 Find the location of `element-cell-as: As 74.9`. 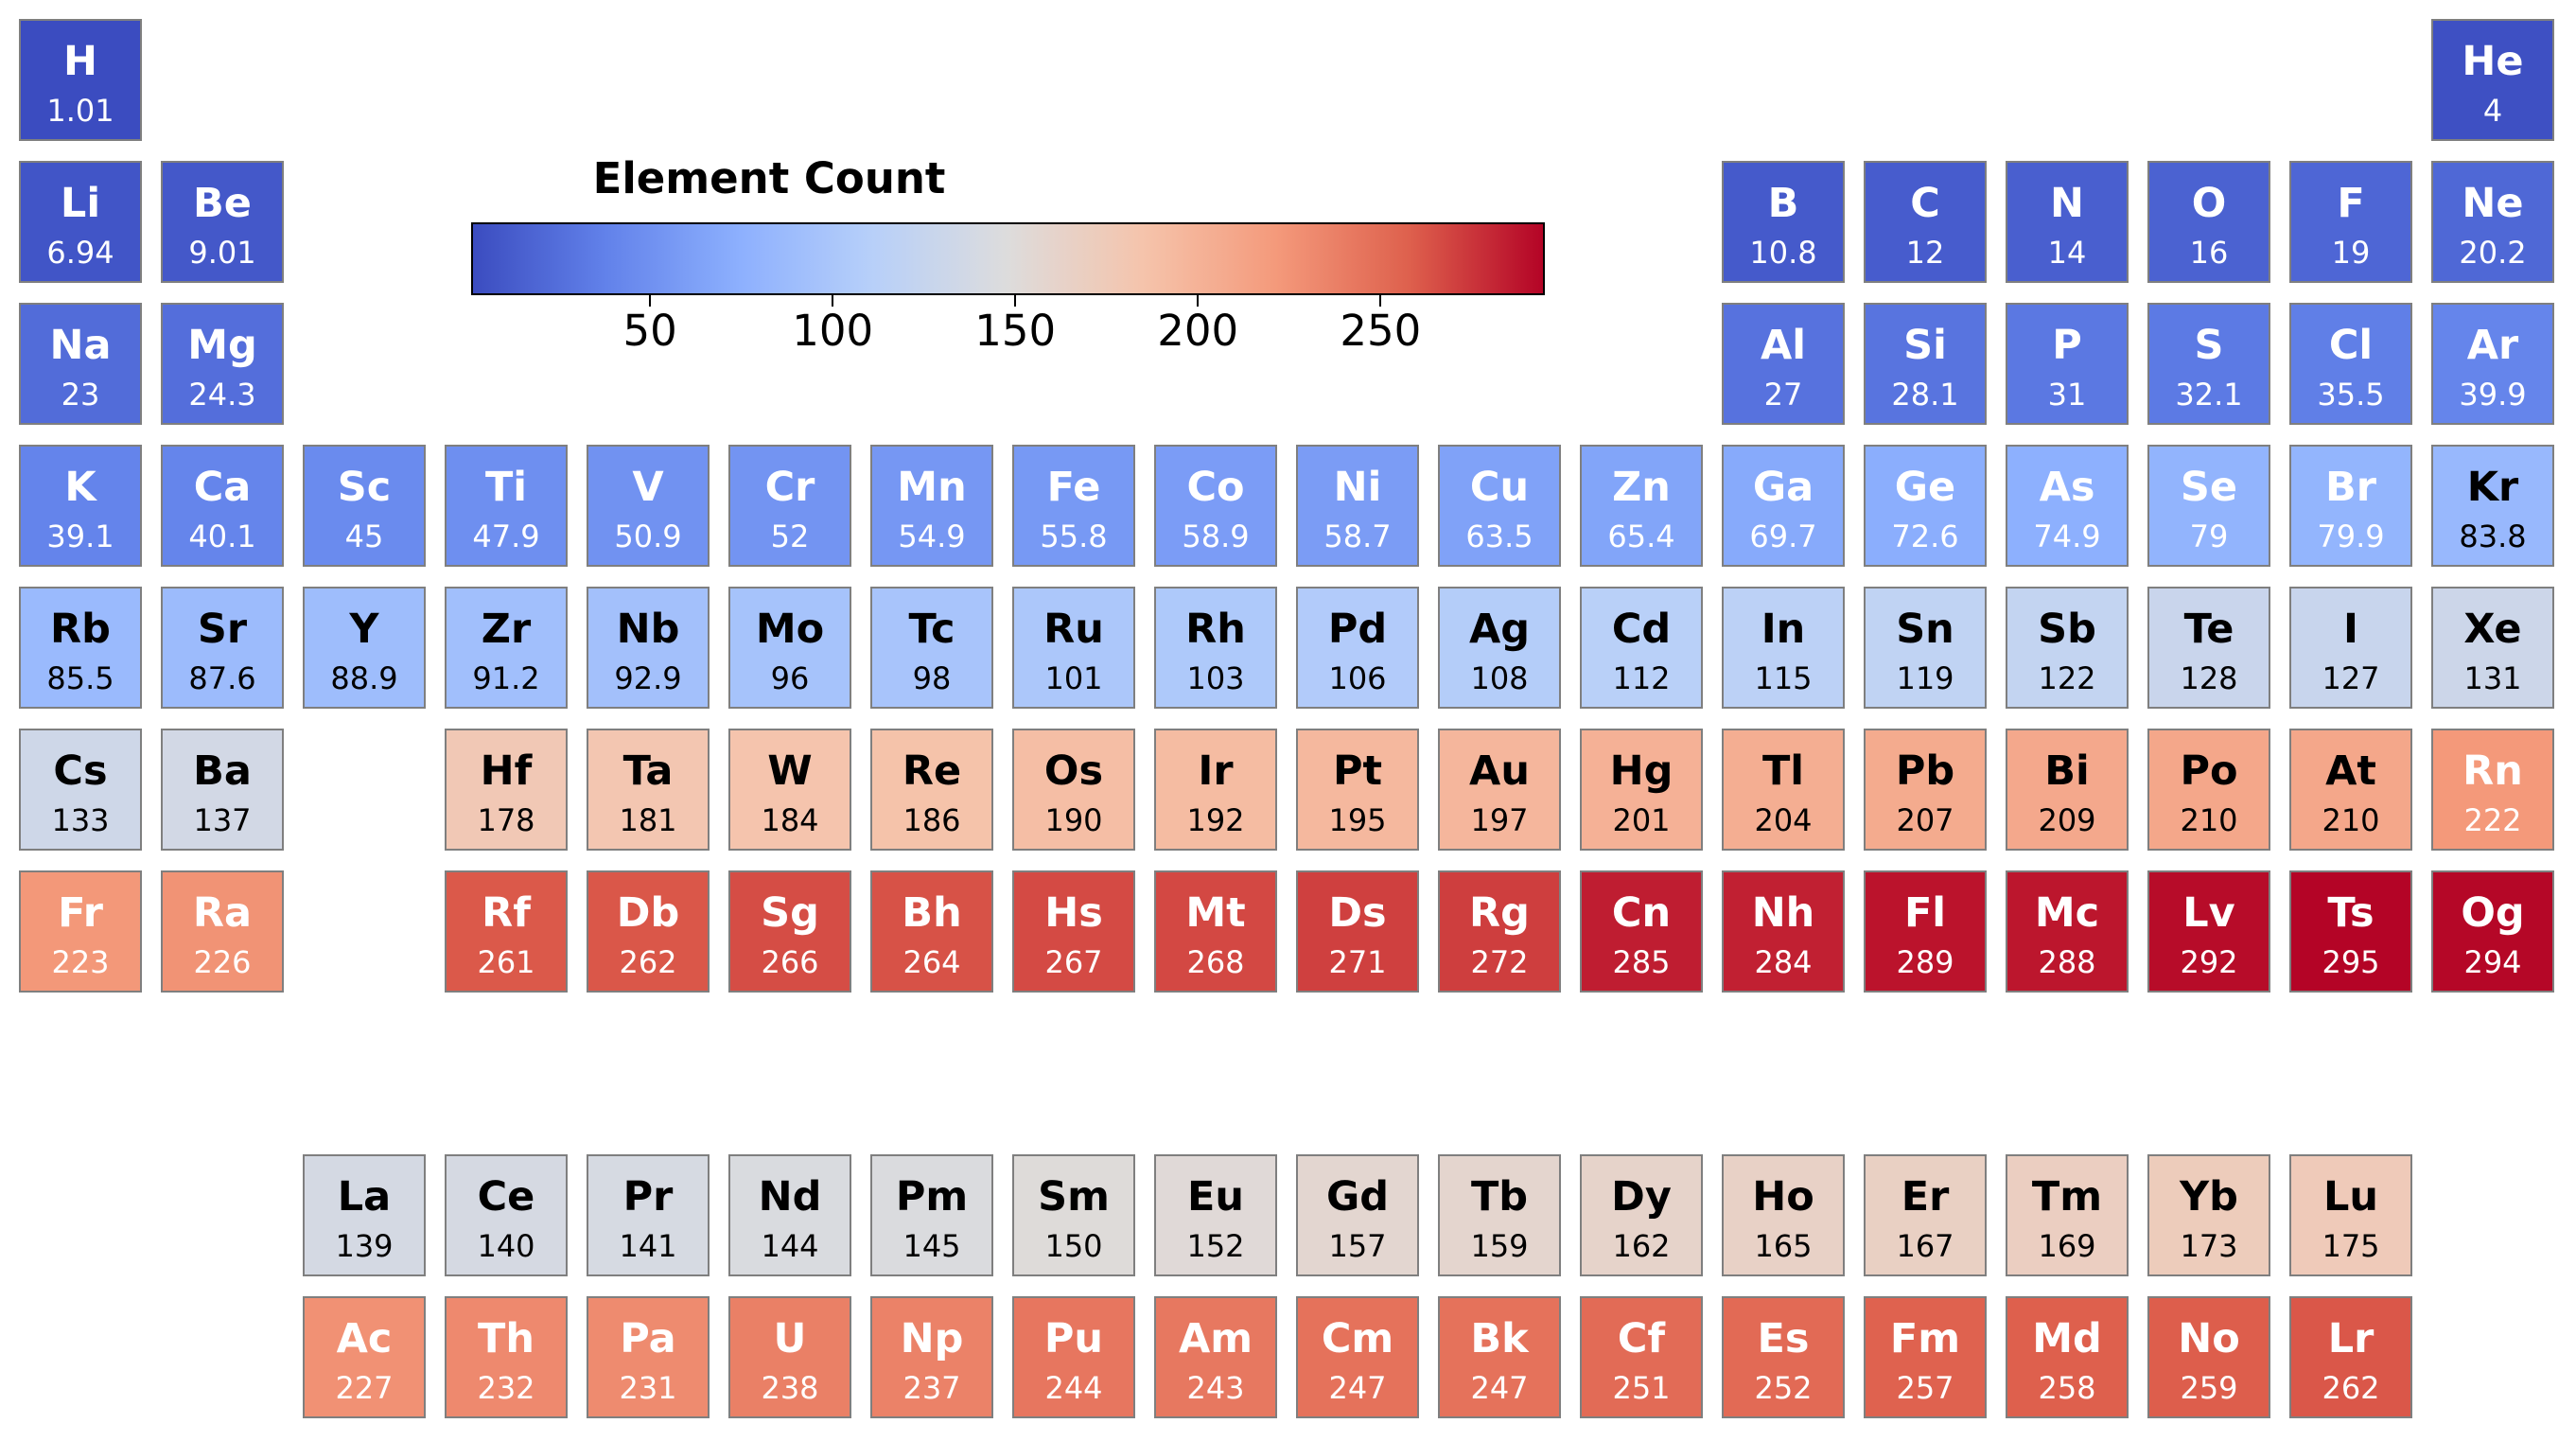

element-cell-as: As 74.9 is located at coordinates (2068, 506).